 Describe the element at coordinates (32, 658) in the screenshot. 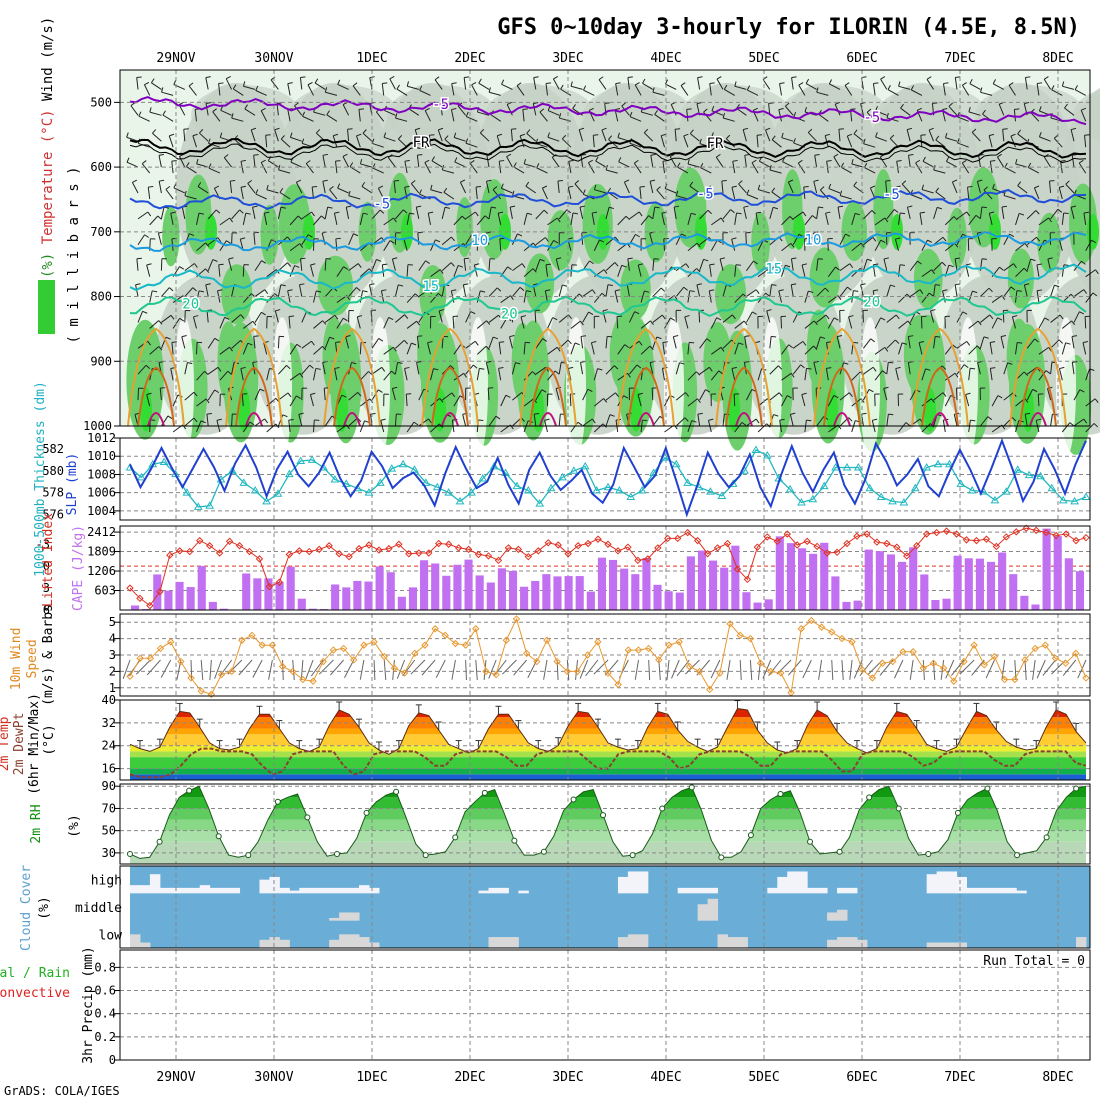

I see `ylabel-wind10m-2: Speed` at that location.